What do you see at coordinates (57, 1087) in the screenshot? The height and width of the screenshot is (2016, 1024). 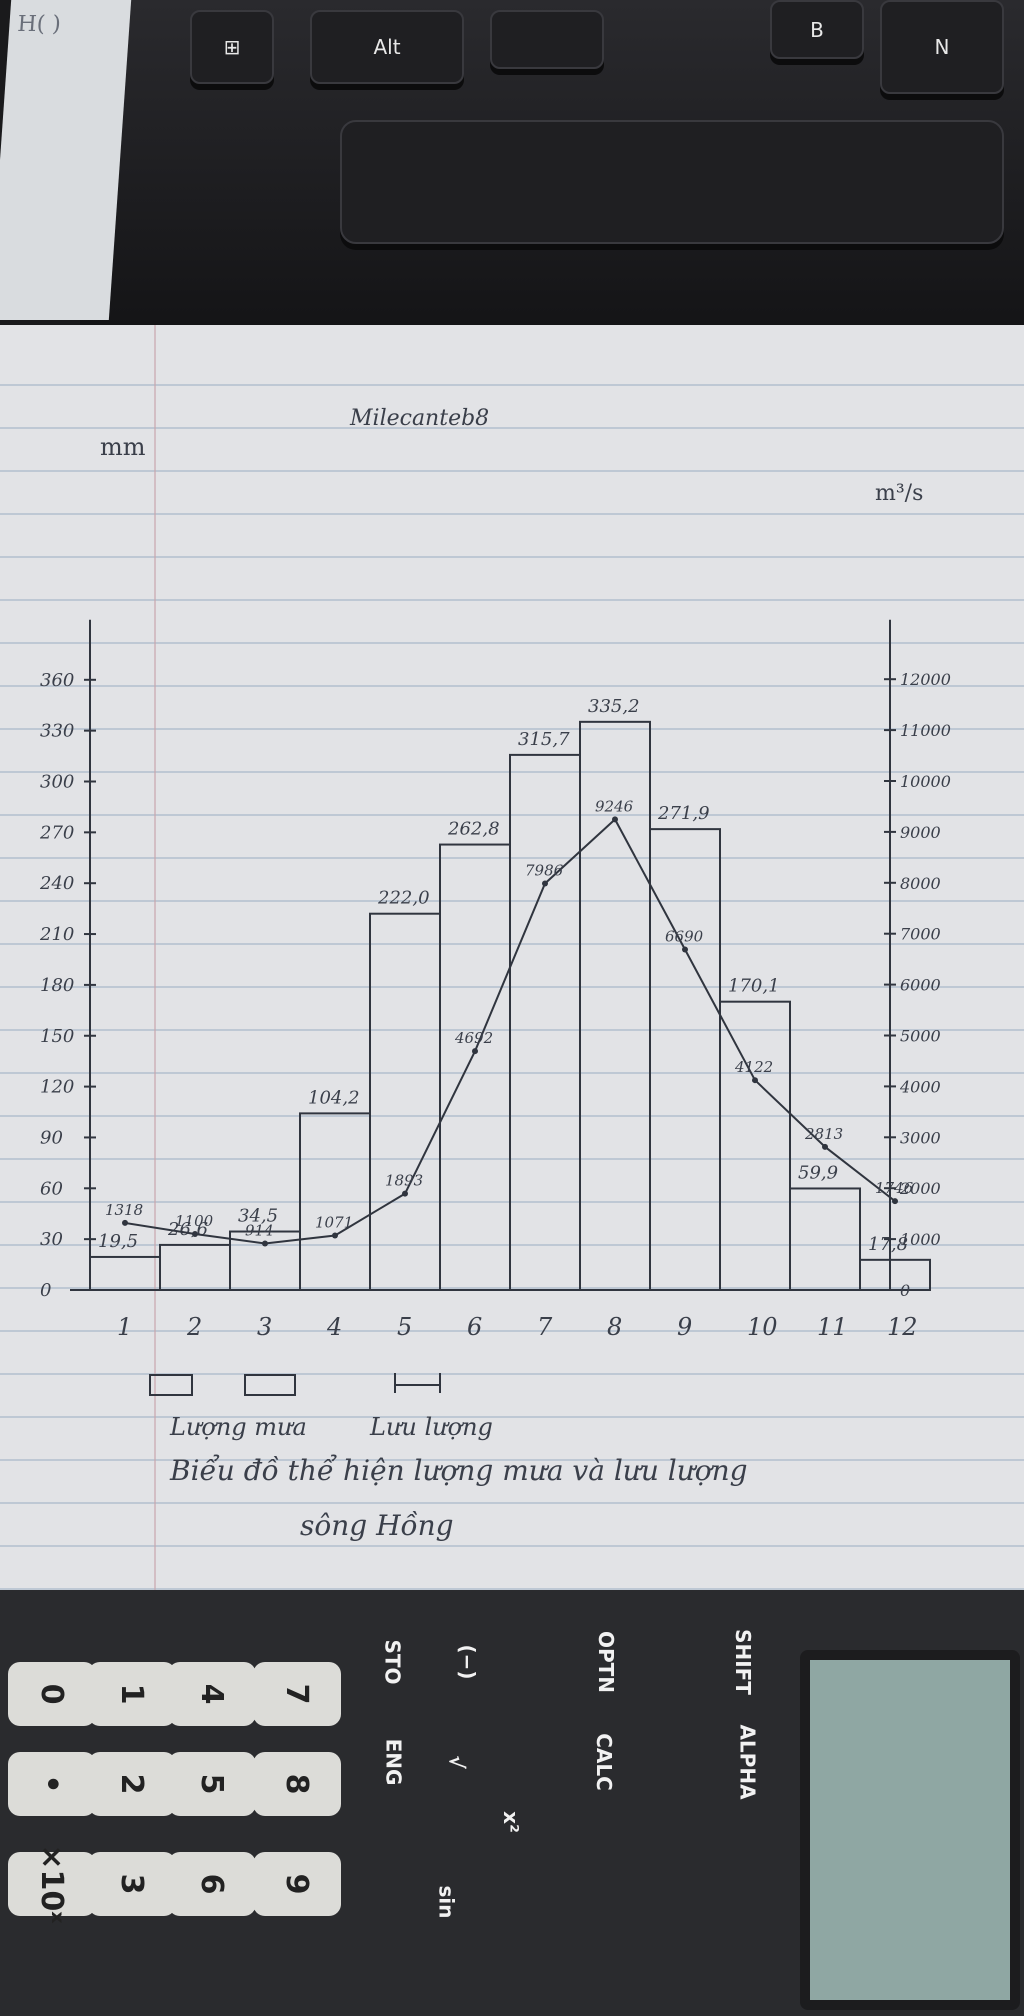 I see `left-tick-label: 120` at bounding box center [57, 1087].